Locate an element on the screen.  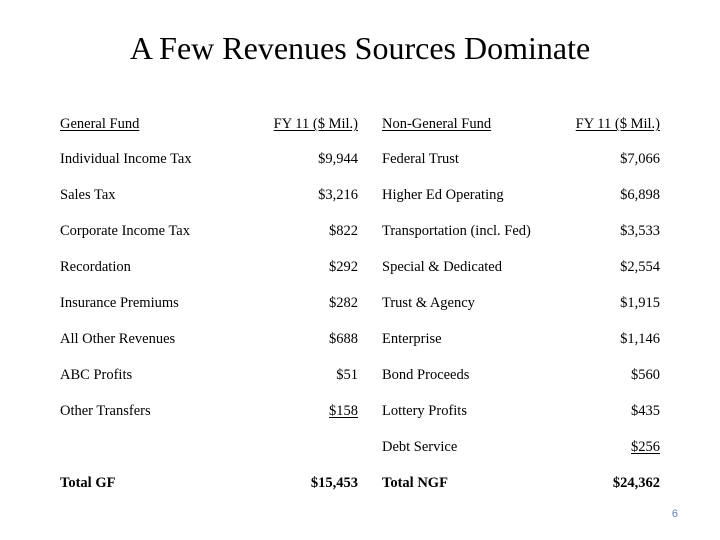
ngf-row-amount: $3,533 is located at coordinates (640, 231).